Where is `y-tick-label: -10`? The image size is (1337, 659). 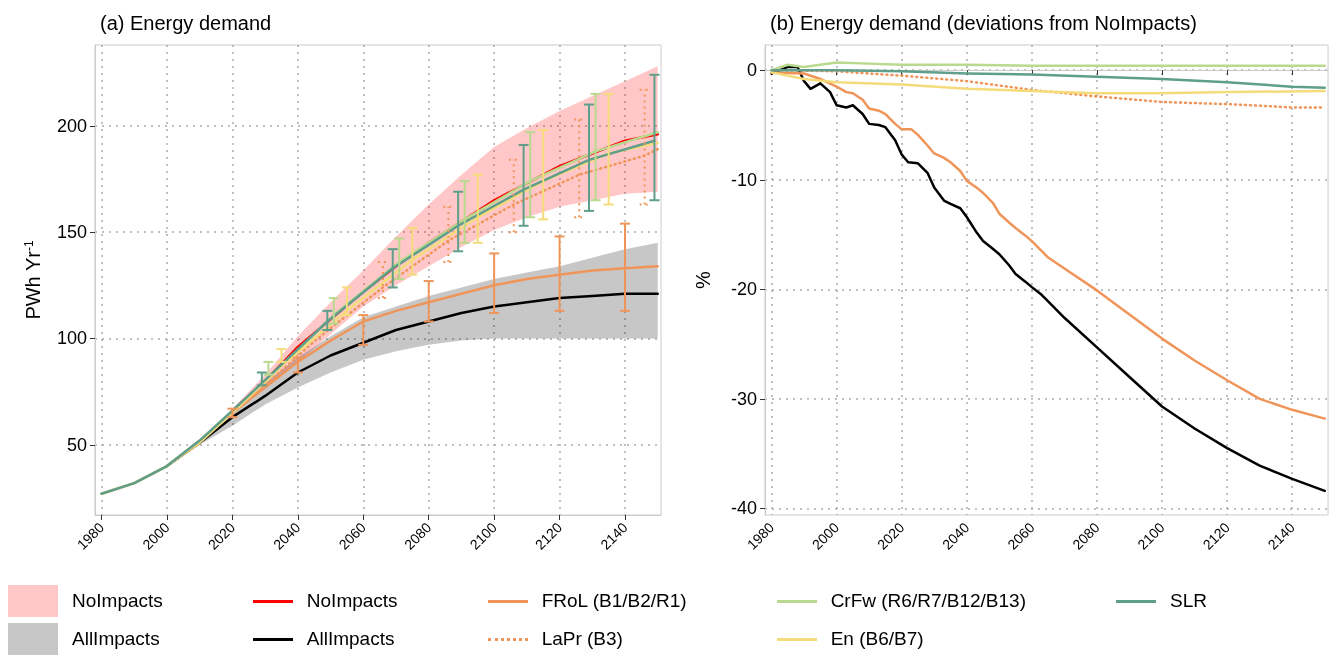 y-tick-label: -10 is located at coordinates (743, 179).